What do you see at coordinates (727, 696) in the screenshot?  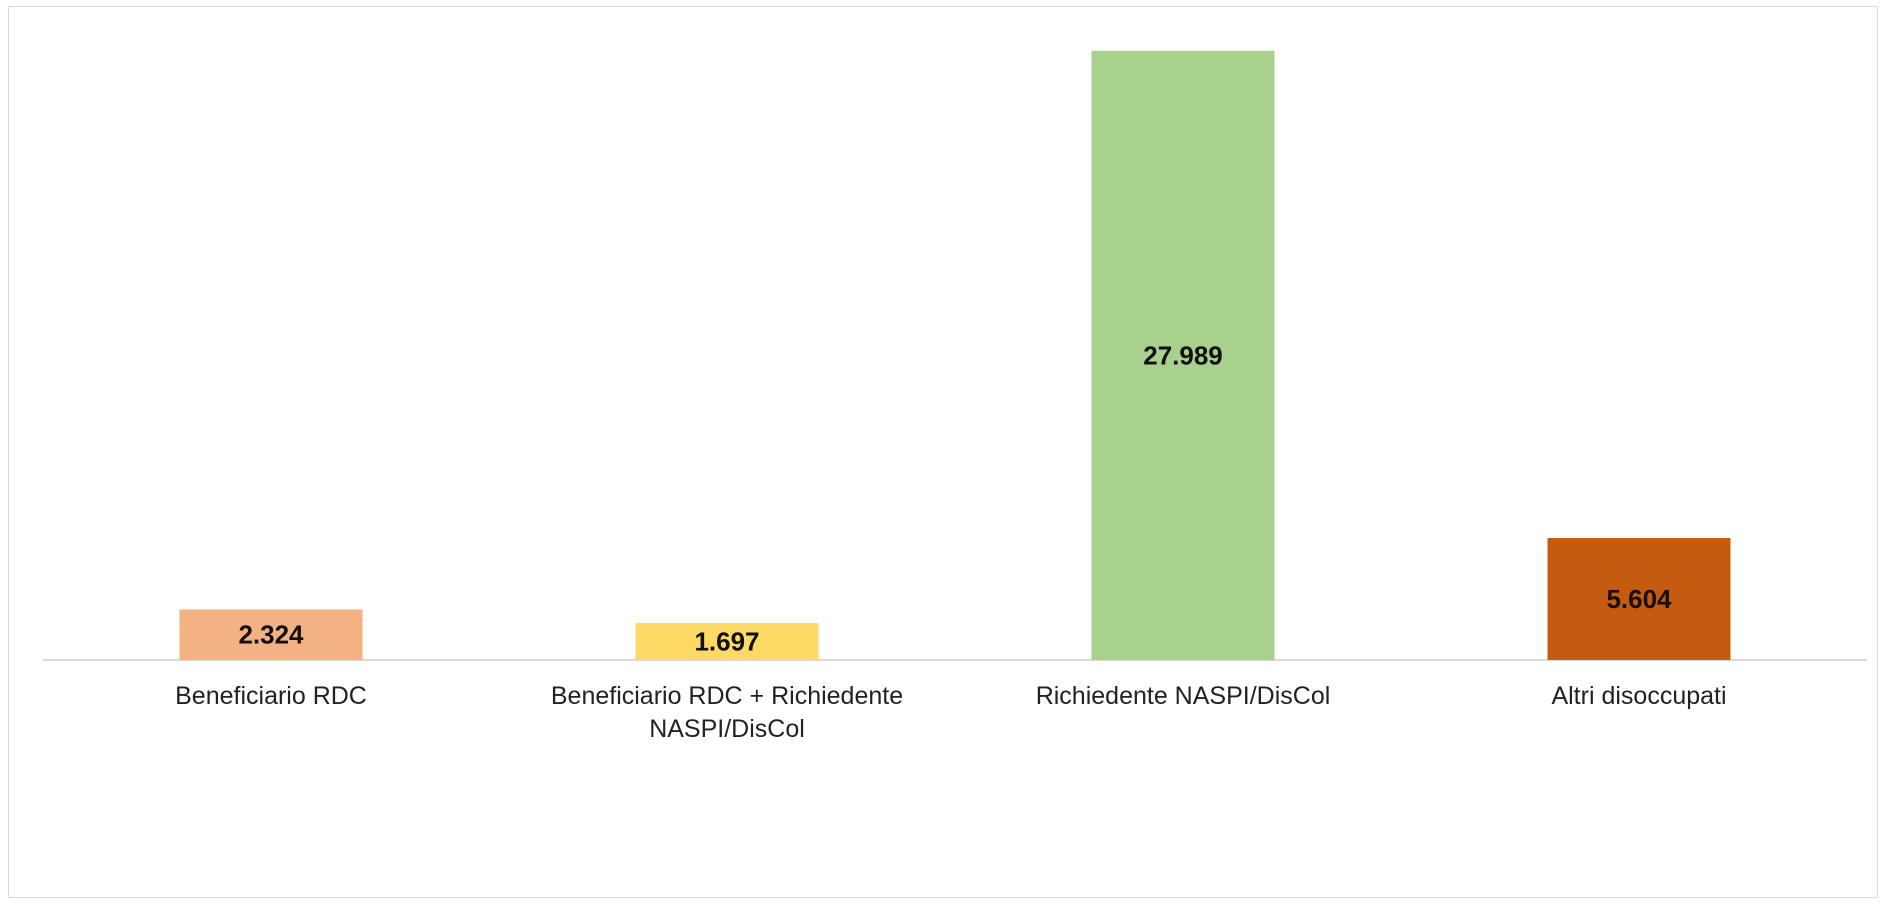 I see `category-label-2-line-1: Beneficiario RDC + Richiedente` at bounding box center [727, 696].